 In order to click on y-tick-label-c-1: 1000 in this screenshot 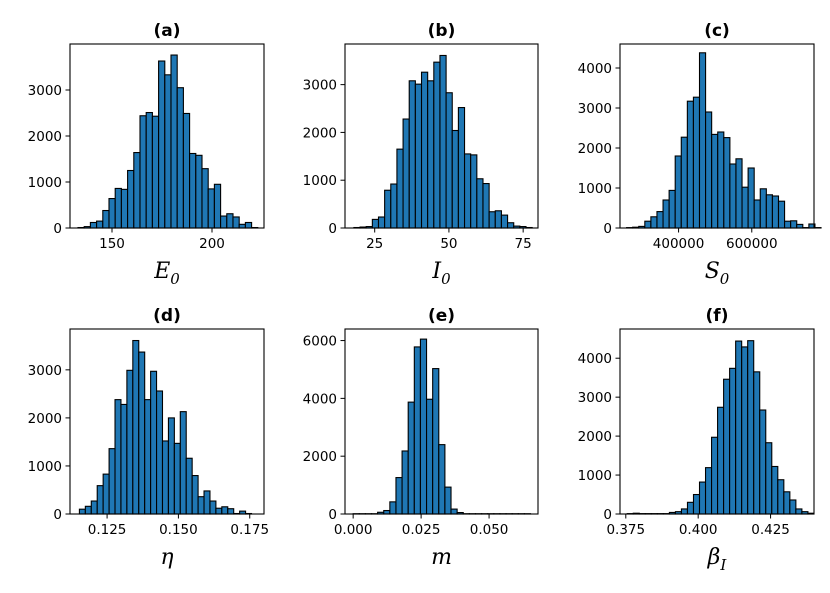, I will do `click(595, 189)`.